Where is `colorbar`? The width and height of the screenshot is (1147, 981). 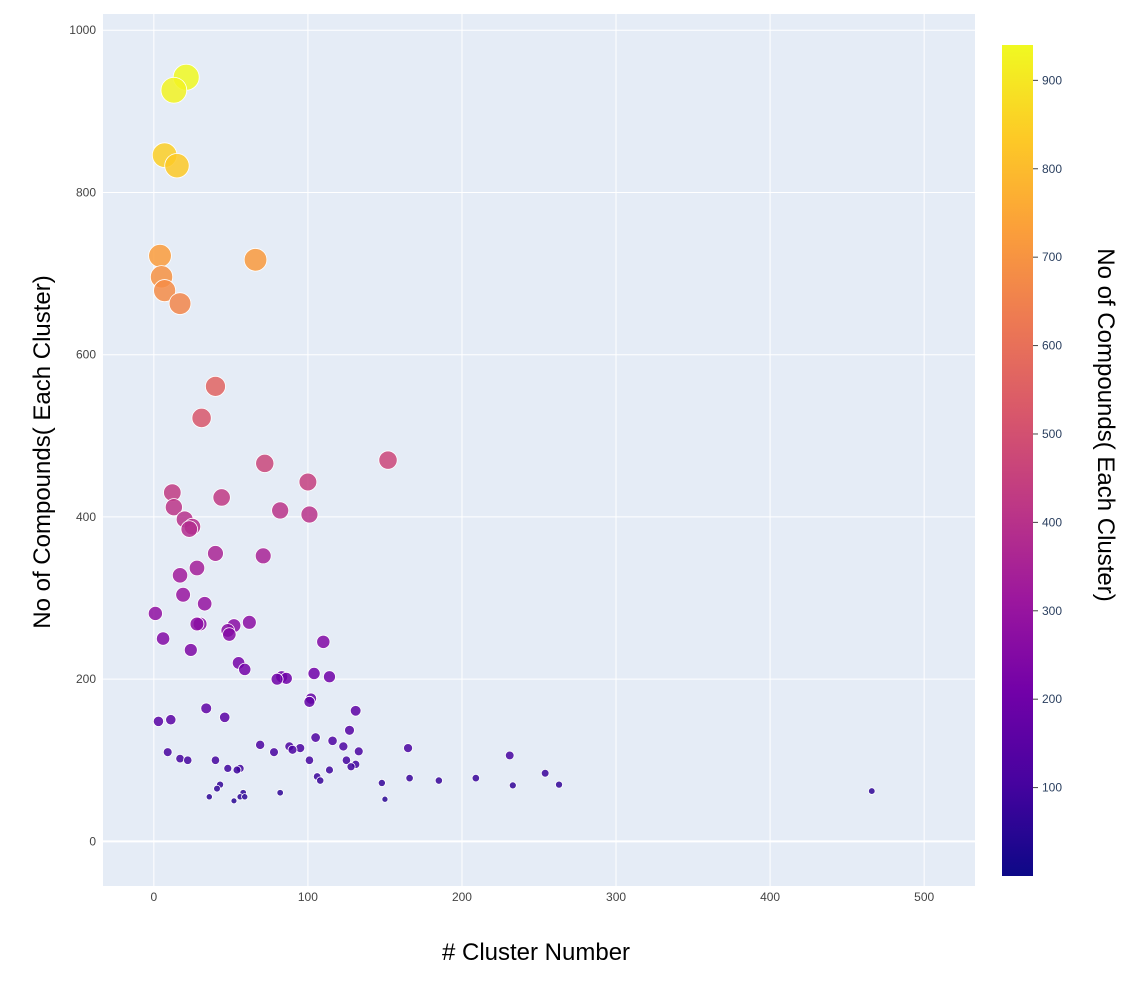
colorbar is located at coordinates (1017, 460).